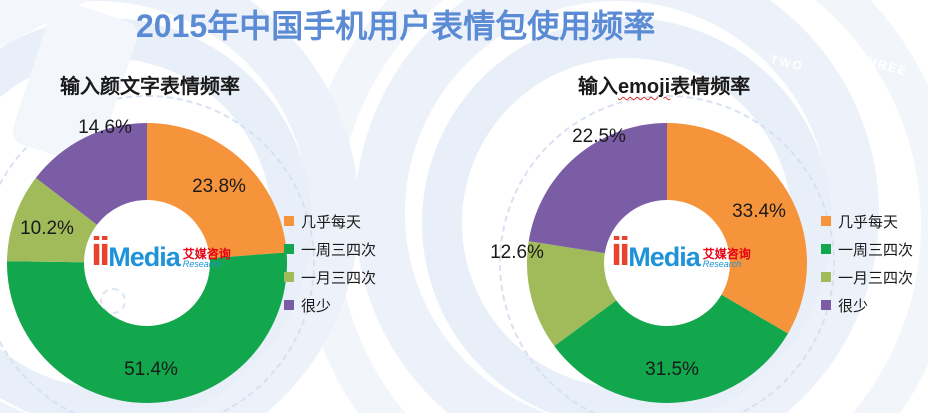  What do you see at coordinates (883, 65) in the screenshot?
I see `background-word-three: THREE` at bounding box center [883, 65].